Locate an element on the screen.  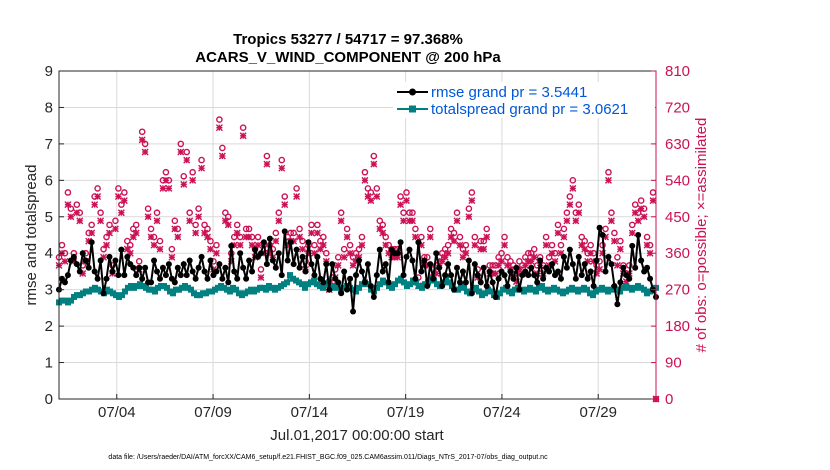
legend-box is located at coordinates (524, 100).